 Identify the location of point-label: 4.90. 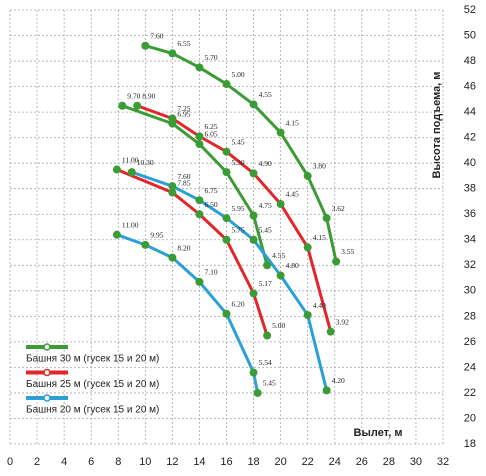
(265, 163).